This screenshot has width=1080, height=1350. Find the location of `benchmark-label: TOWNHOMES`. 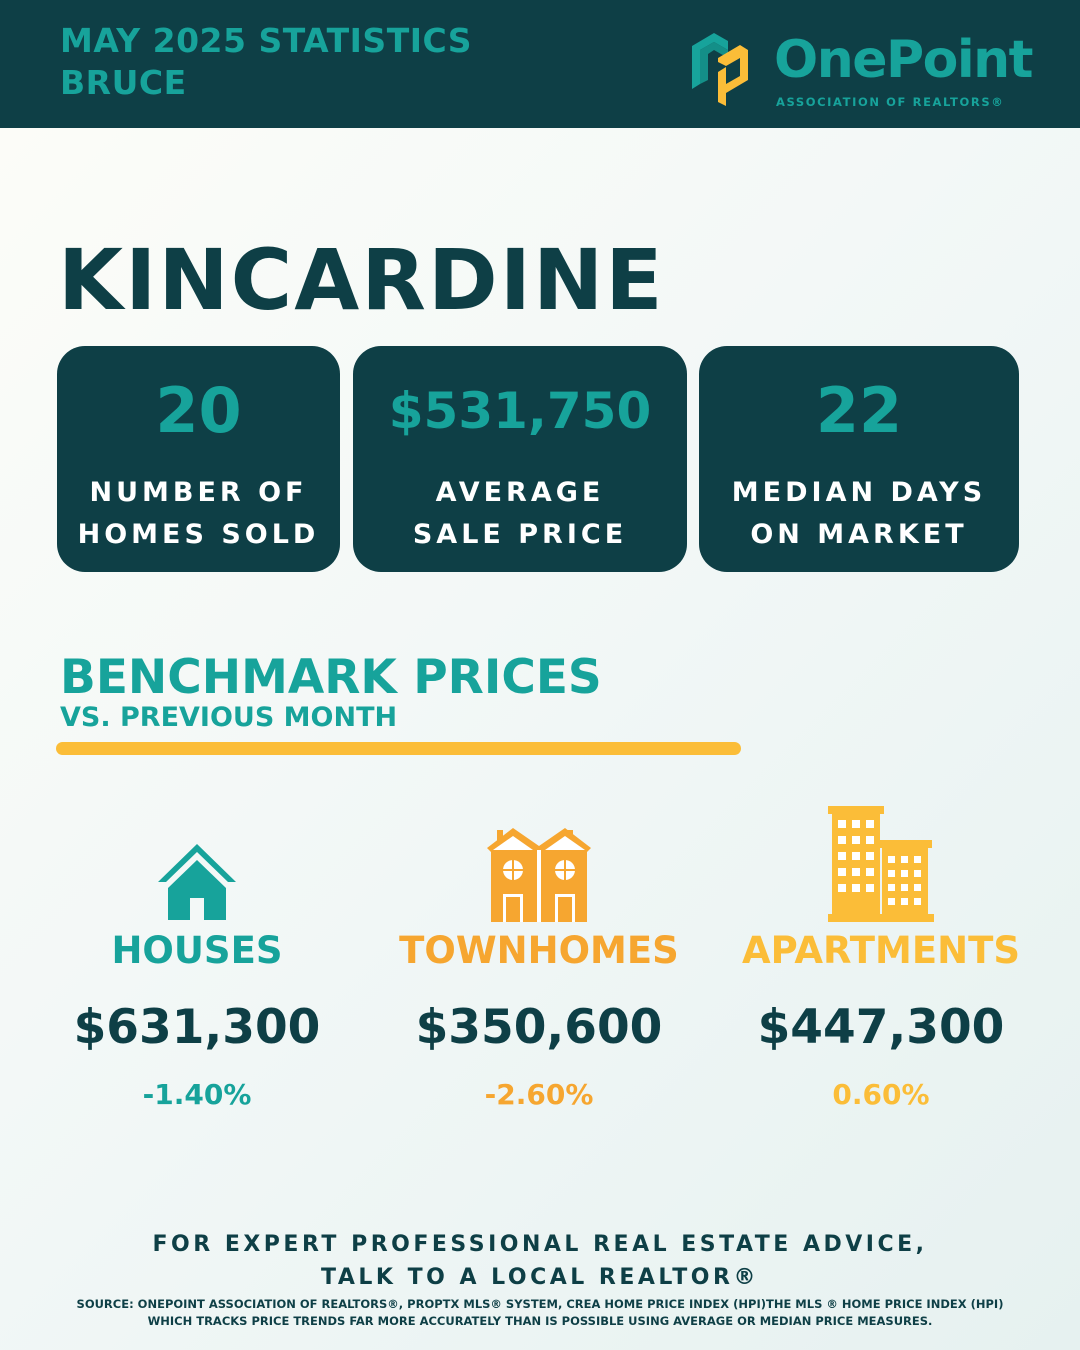

benchmark-label: TOWNHOMES is located at coordinates (539, 950).